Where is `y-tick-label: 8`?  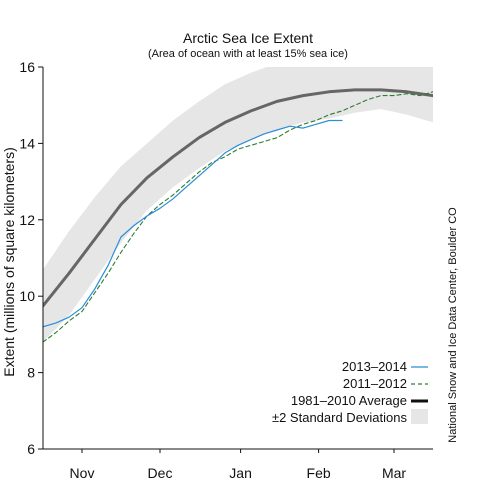
y-tick-label: 8 is located at coordinates (31, 373).